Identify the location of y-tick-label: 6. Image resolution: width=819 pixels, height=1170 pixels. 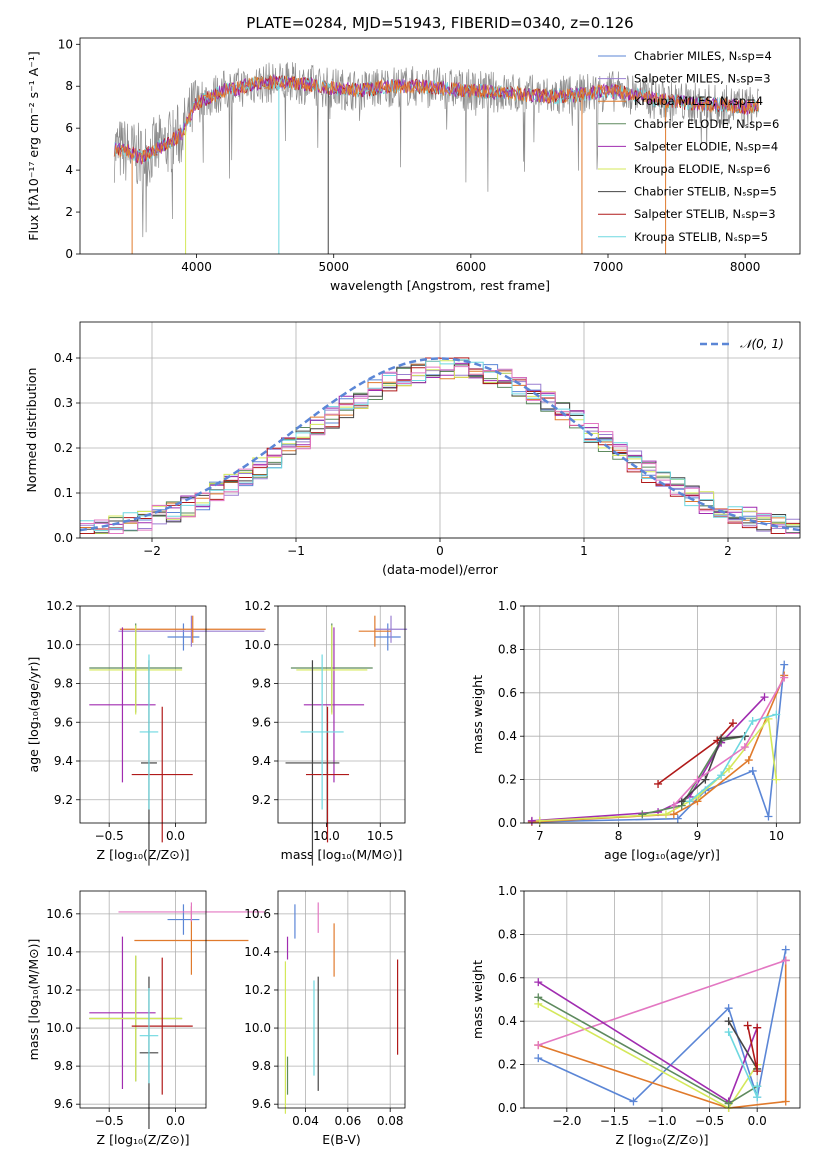
(69, 128).